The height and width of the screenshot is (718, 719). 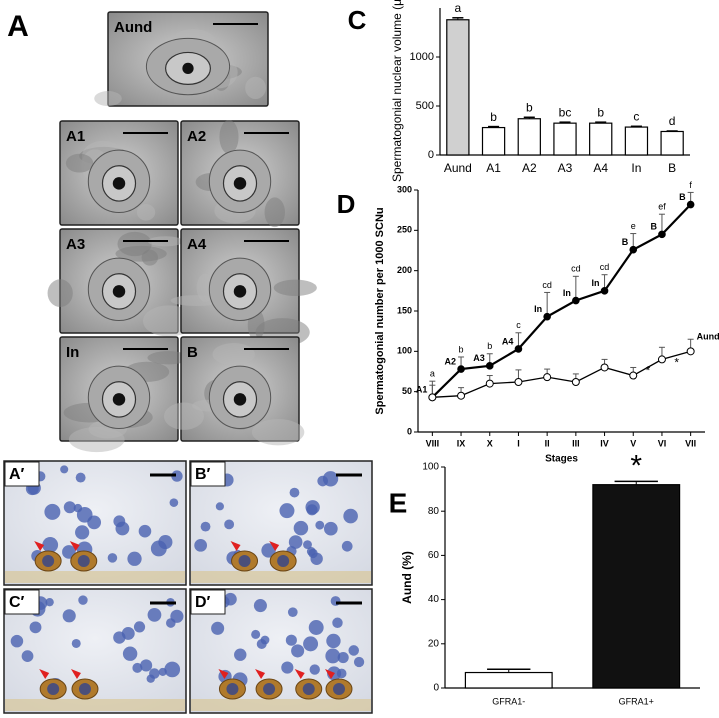 I want to click on significance-label: f, so click(x=690, y=185).